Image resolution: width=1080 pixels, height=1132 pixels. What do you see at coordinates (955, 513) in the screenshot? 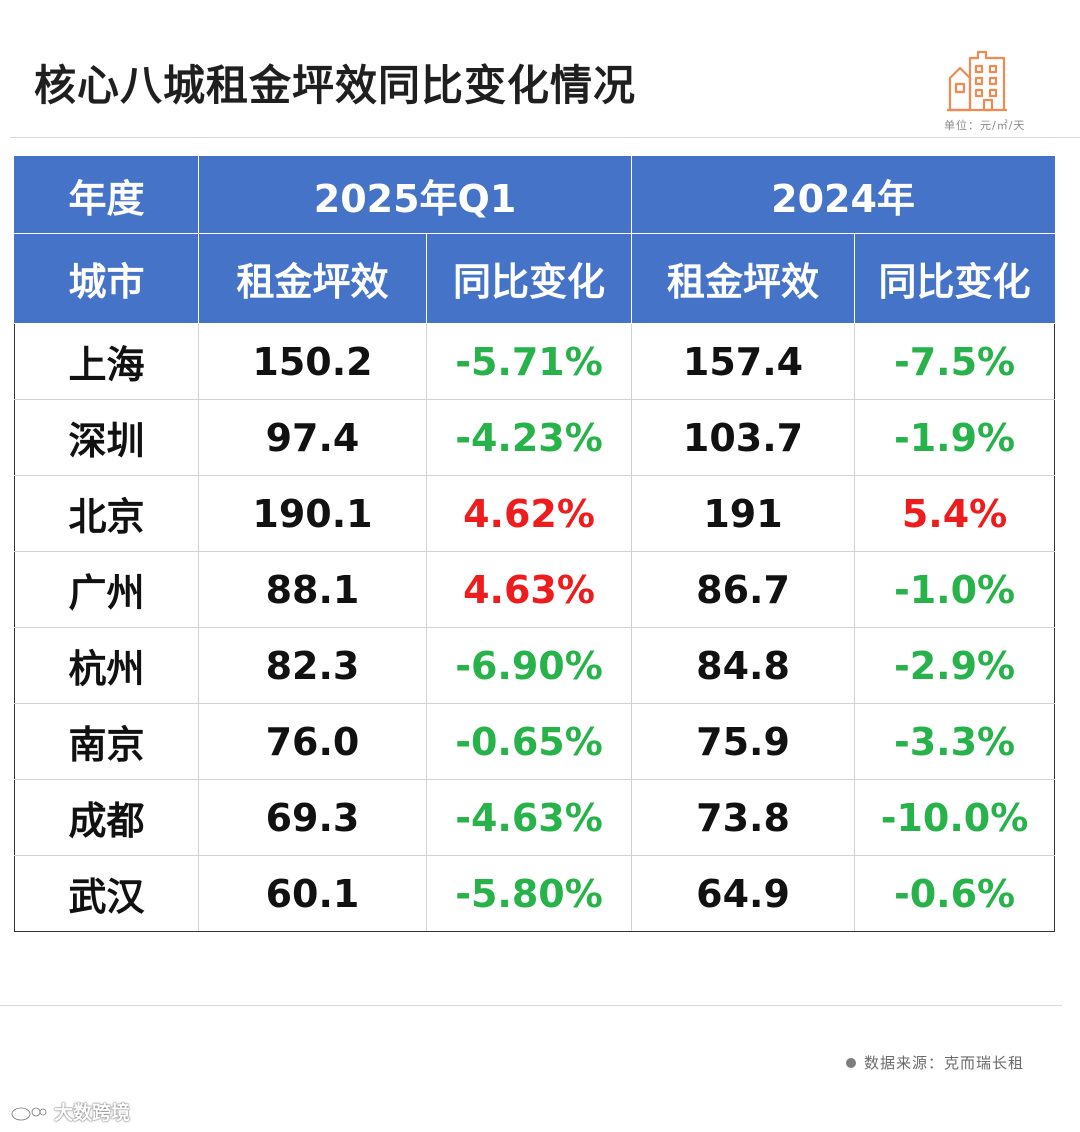
I see `cell-yoy-2024: 5.4%` at bounding box center [955, 513].